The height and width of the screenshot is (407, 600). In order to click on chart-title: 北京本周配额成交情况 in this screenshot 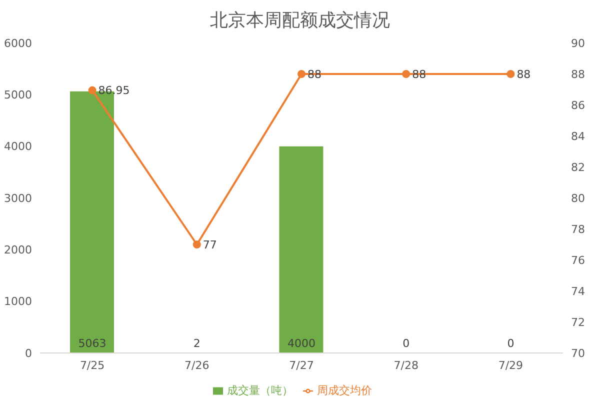, I will do `click(300, 21)`.